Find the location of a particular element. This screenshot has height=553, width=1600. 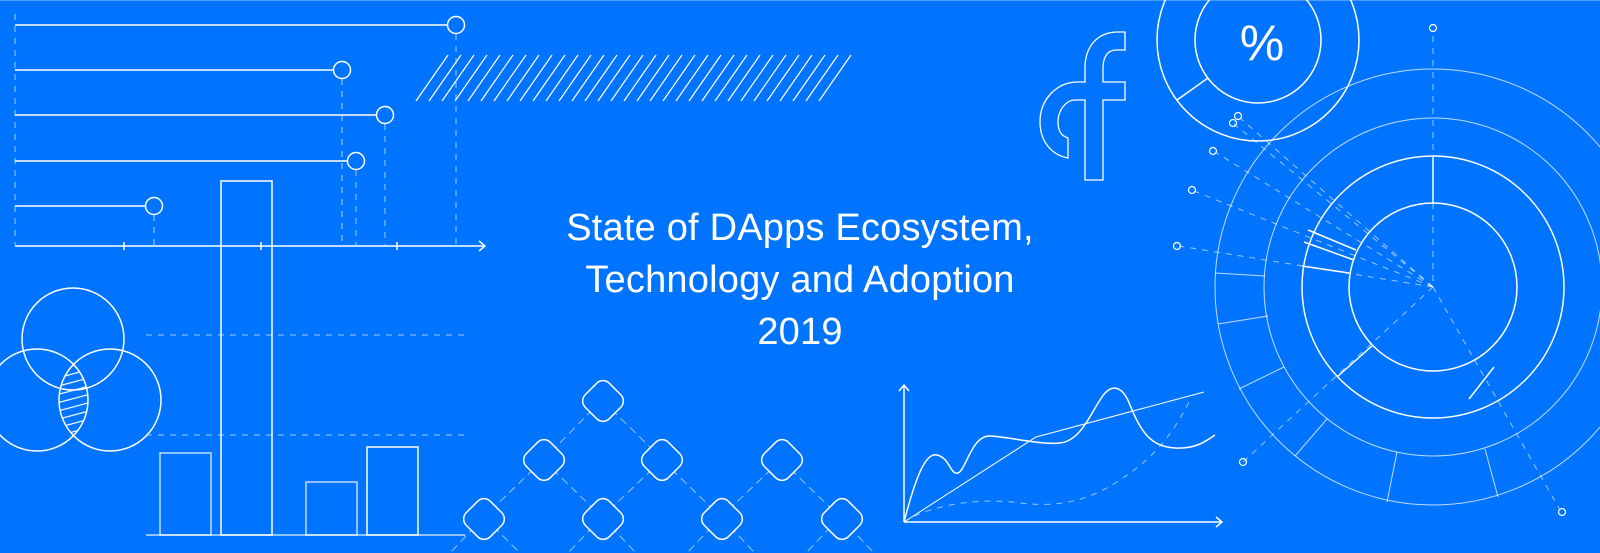

bar-chart-icon is located at coordinates (305, 358).